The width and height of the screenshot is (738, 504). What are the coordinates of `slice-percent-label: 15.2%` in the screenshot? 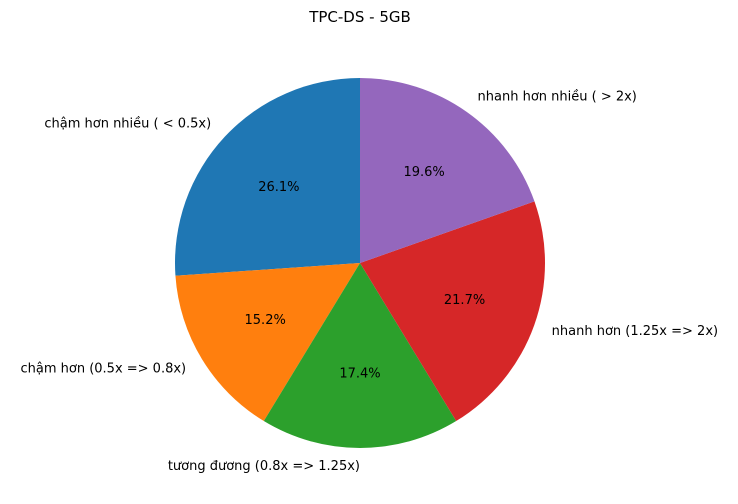 It's located at (265, 320).